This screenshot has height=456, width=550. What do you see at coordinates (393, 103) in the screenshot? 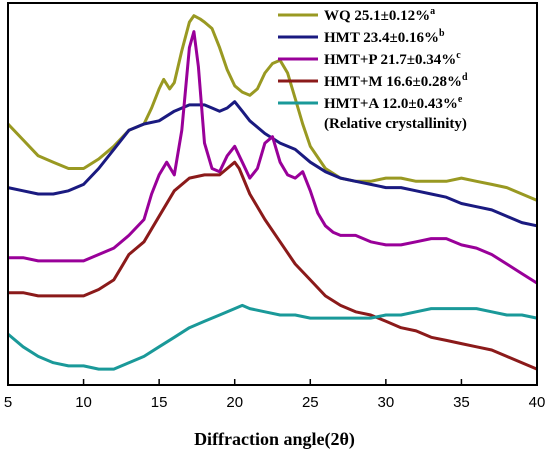
I see `legend-entry: HMT+A 12.0±0.43%e` at bounding box center [393, 103].